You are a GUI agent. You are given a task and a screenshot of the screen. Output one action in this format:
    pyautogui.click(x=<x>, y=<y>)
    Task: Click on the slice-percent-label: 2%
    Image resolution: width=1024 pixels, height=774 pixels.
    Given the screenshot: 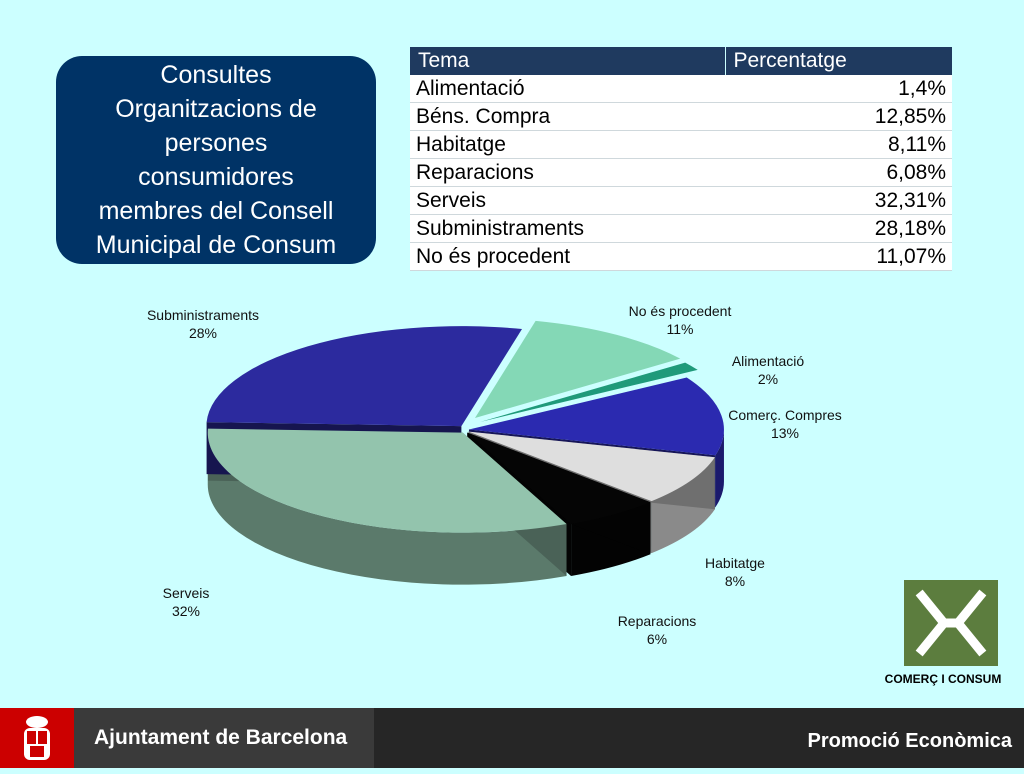 What is the action you would take?
    pyautogui.click(x=768, y=379)
    